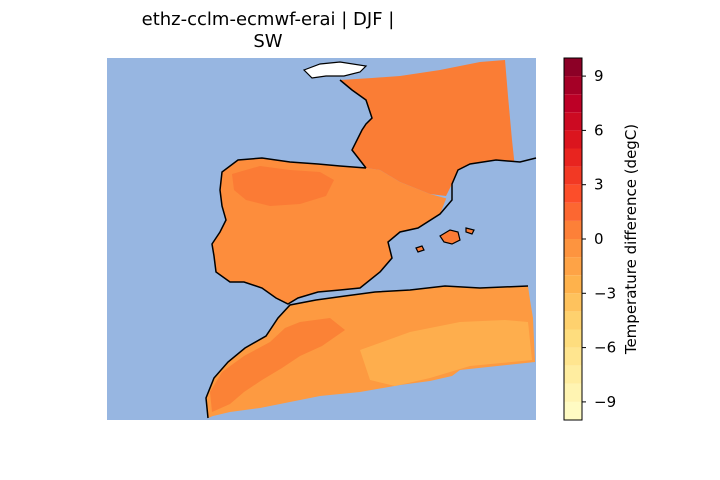 The image size is (720, 480). Describe the element at coordinates (599, 130) in the screenshot. I see `colorbar-tick-label: 6` at that location.